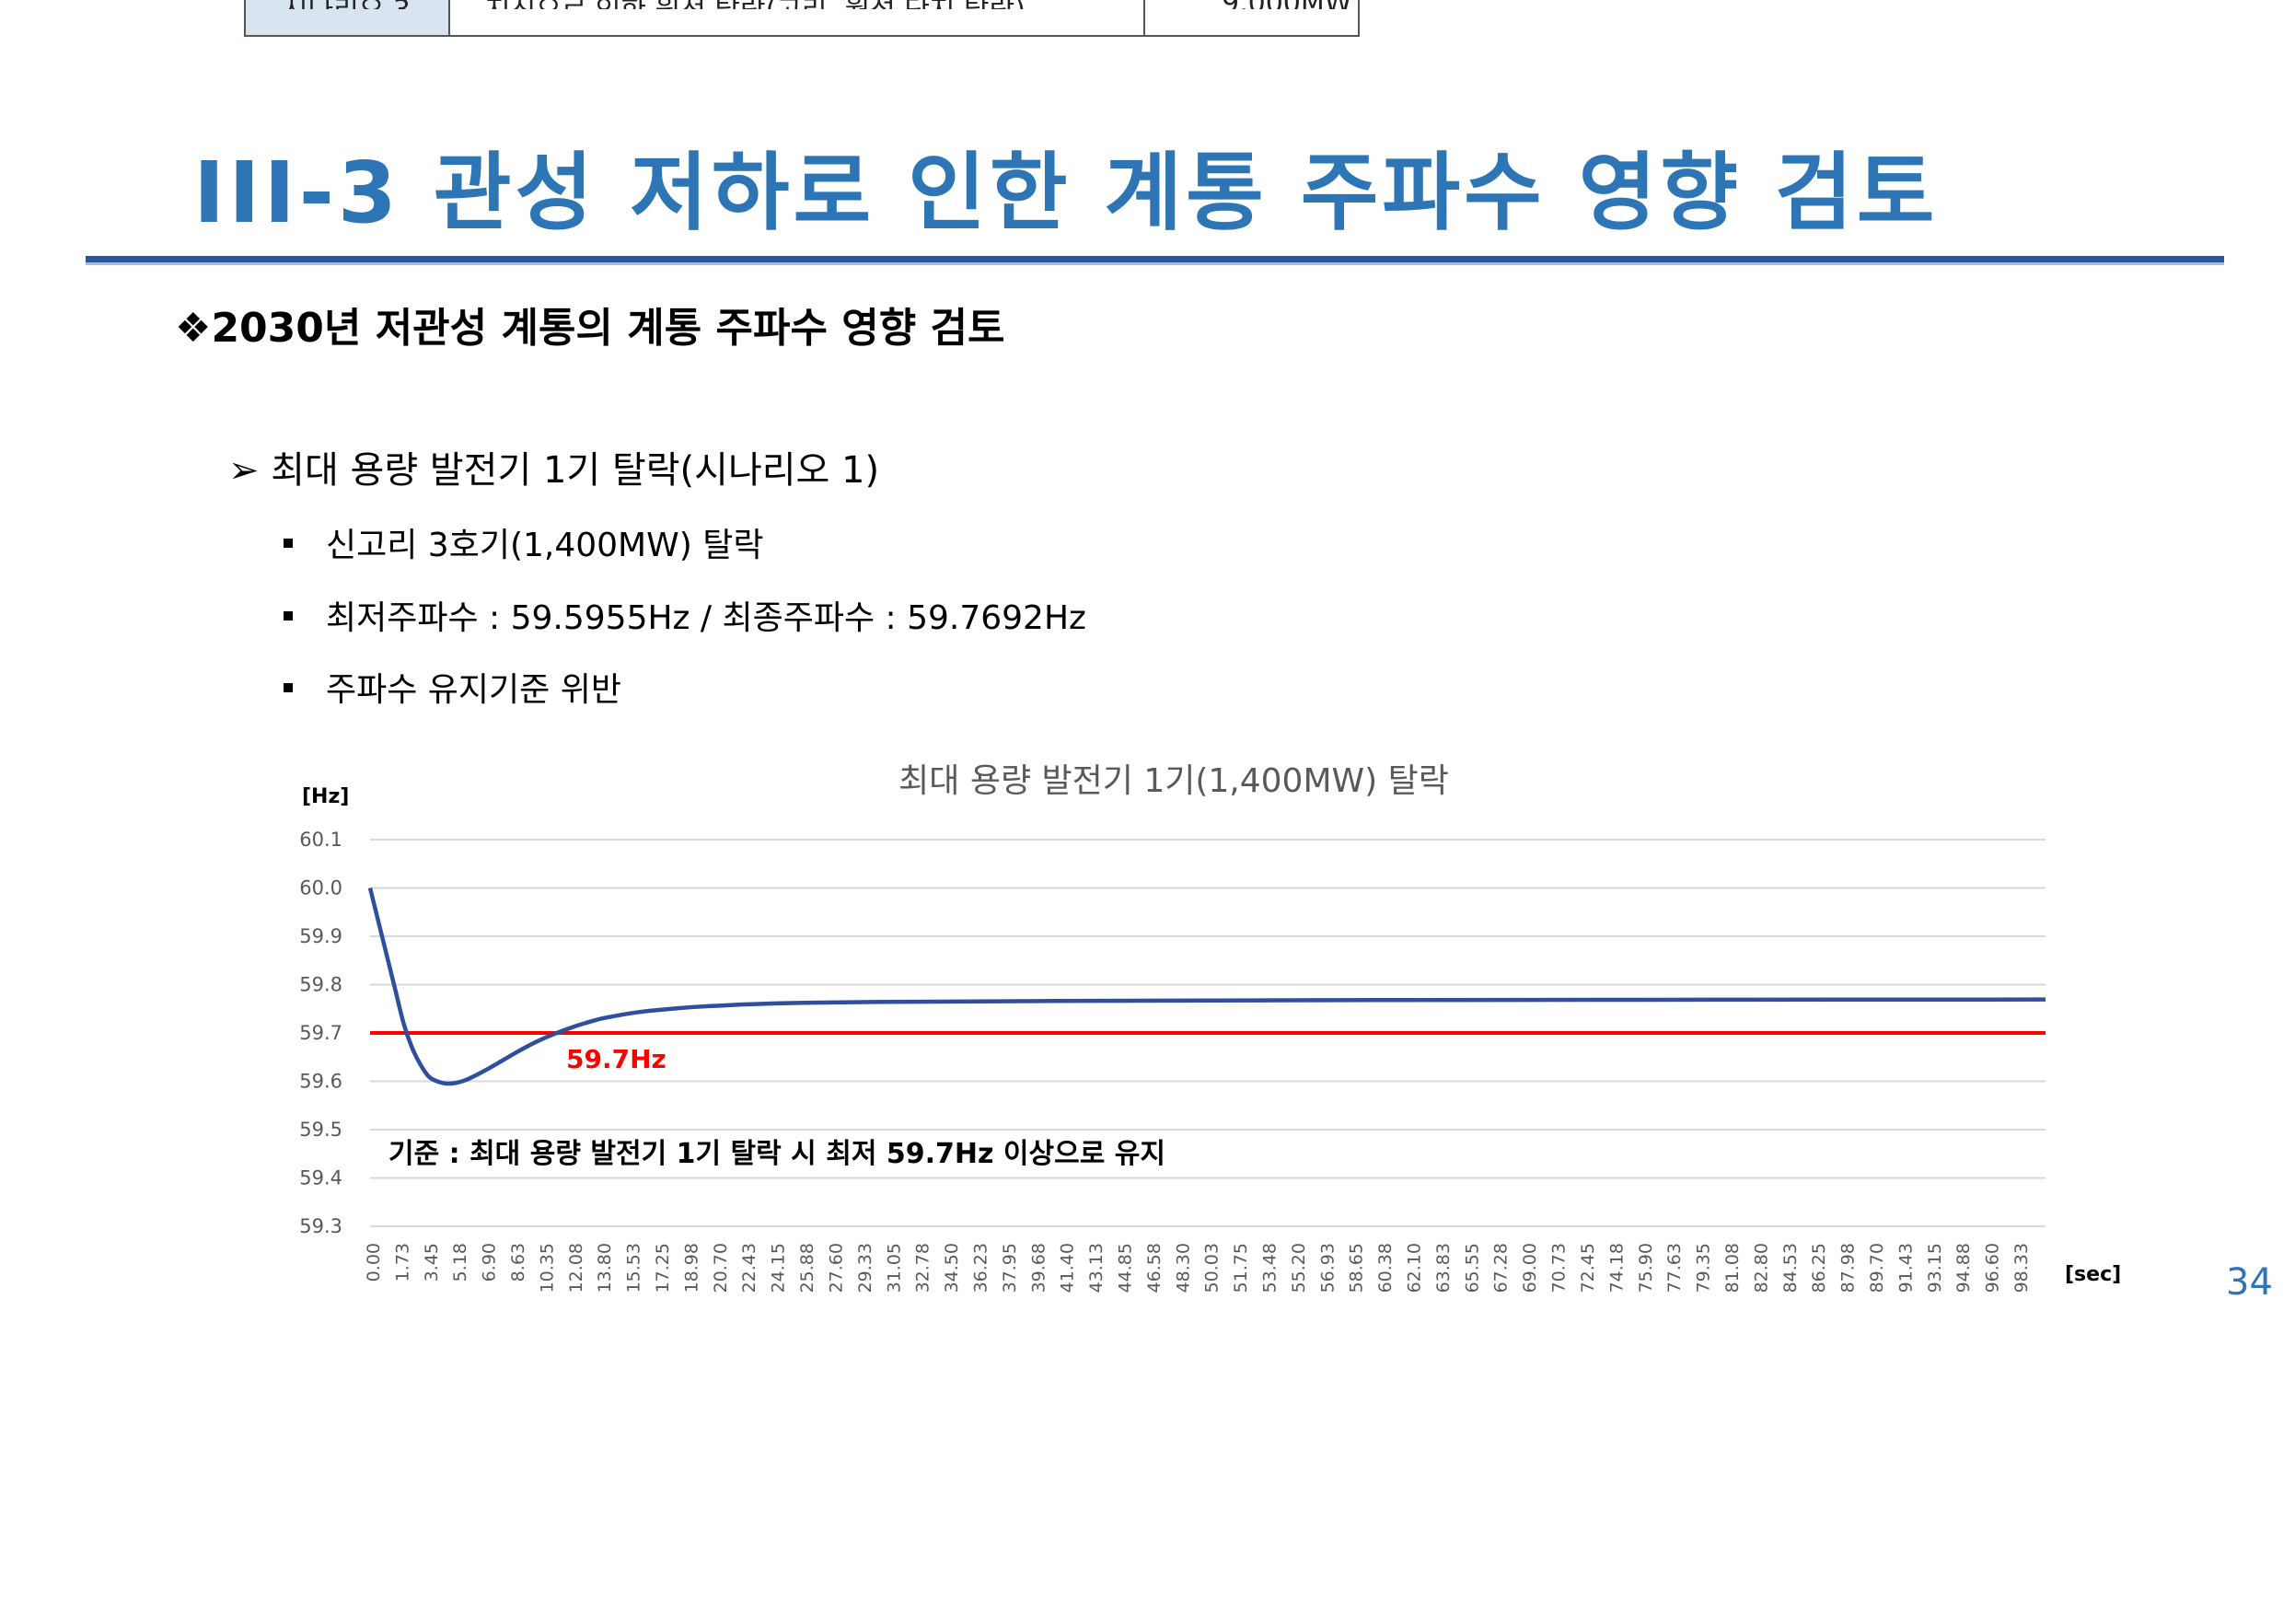  I want to click on x-tick-label: 96.60, so click(1993, 1268).